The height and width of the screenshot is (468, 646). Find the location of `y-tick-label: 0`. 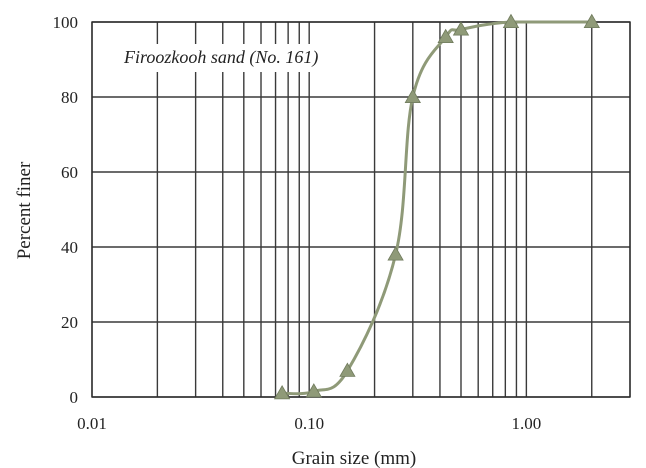

y-tick-label: 0 is located at coordinates (74, 397).